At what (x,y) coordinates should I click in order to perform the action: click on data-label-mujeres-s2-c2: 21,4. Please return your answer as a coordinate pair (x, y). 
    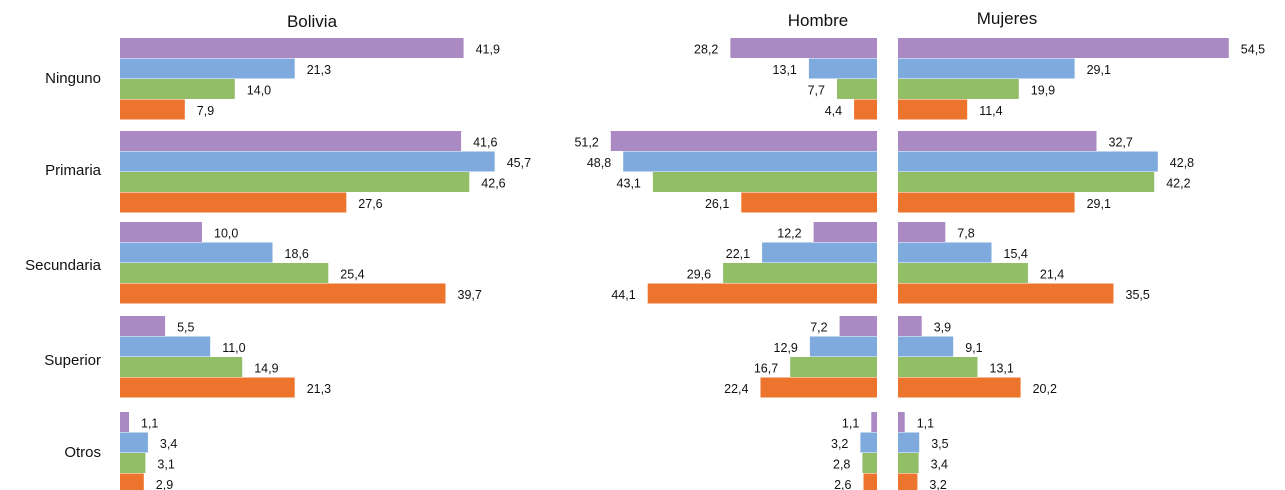
    Looking at the image, I should click on (1052, 274).